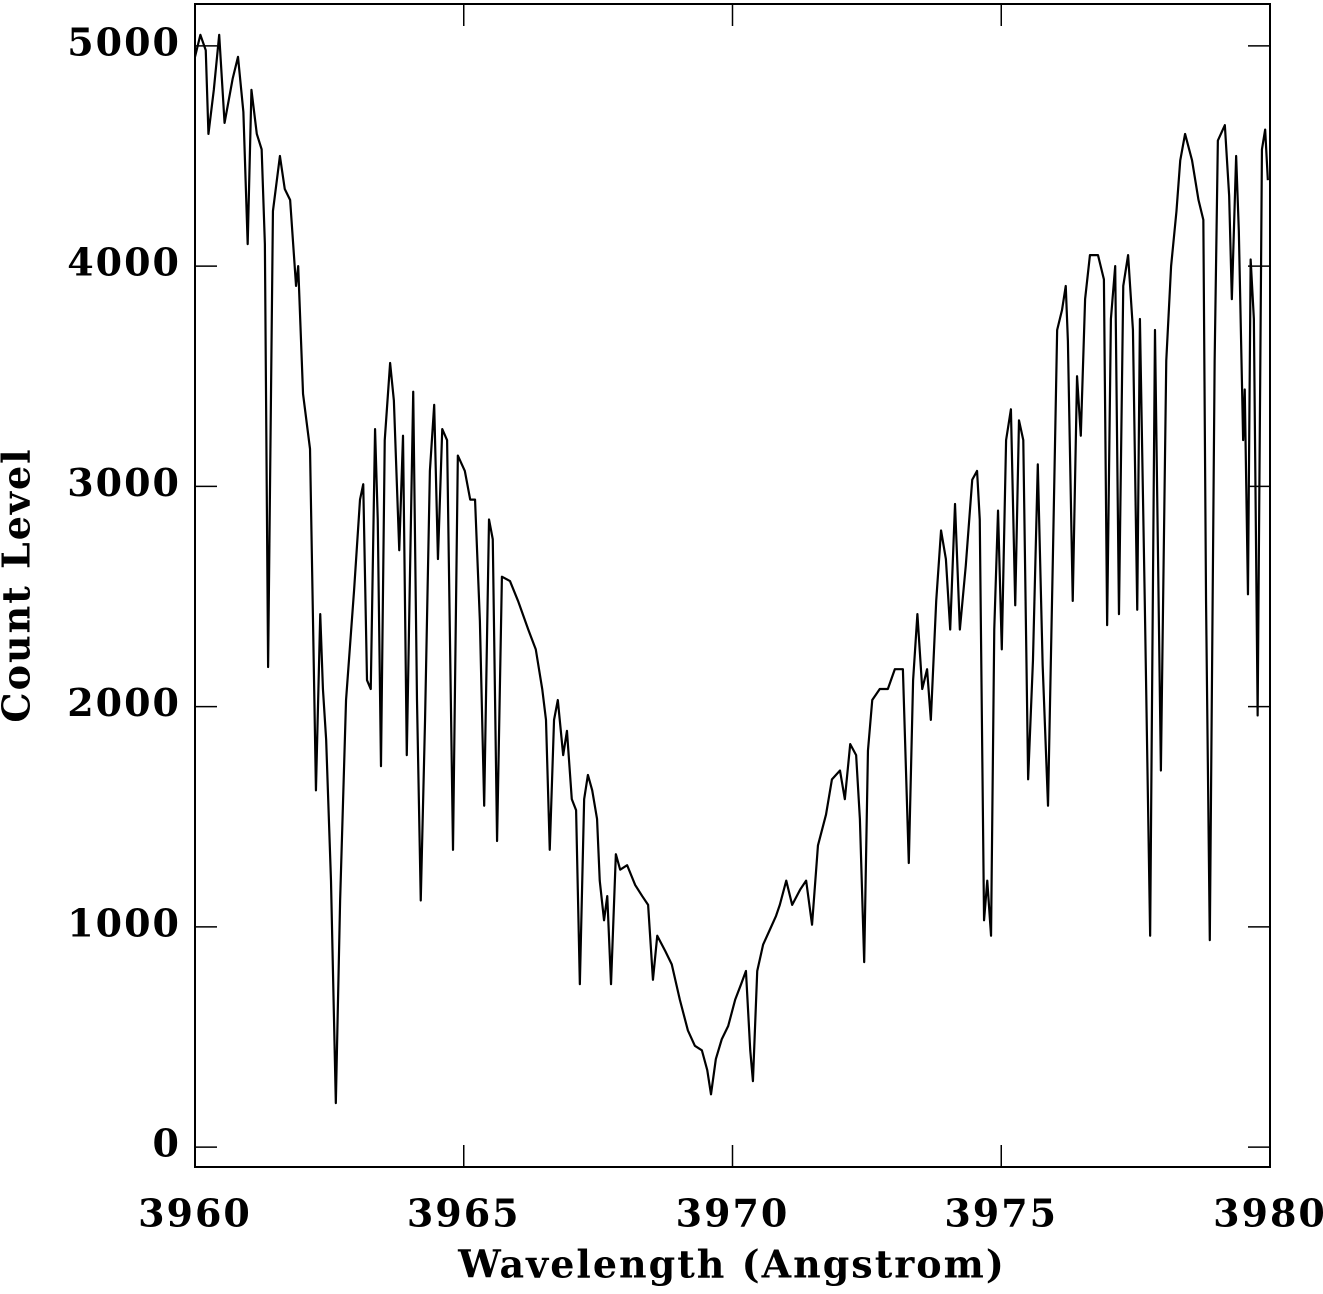  I want to click on x-tick-label: 3970, so click(733, 1213).